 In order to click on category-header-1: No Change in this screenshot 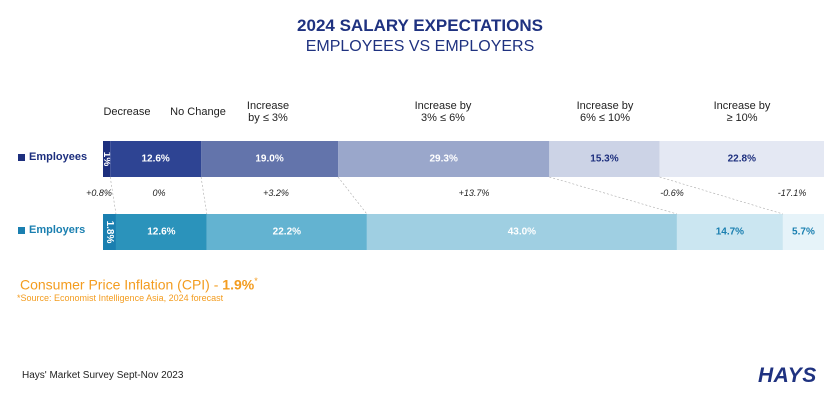, I will do `click(198, 112)`.